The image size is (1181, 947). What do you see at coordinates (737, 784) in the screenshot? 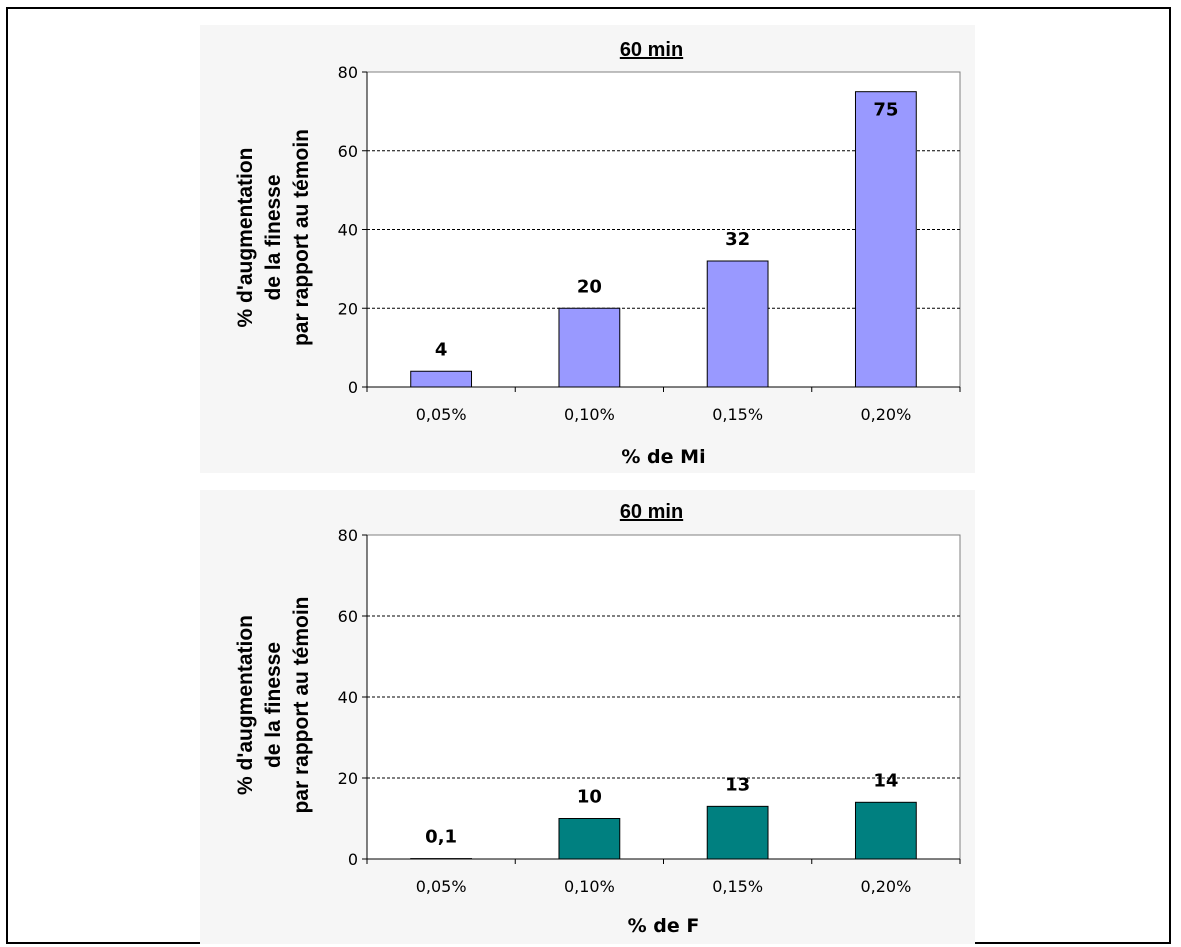
I see `data-label: 13` at bounding box center [737, 784].